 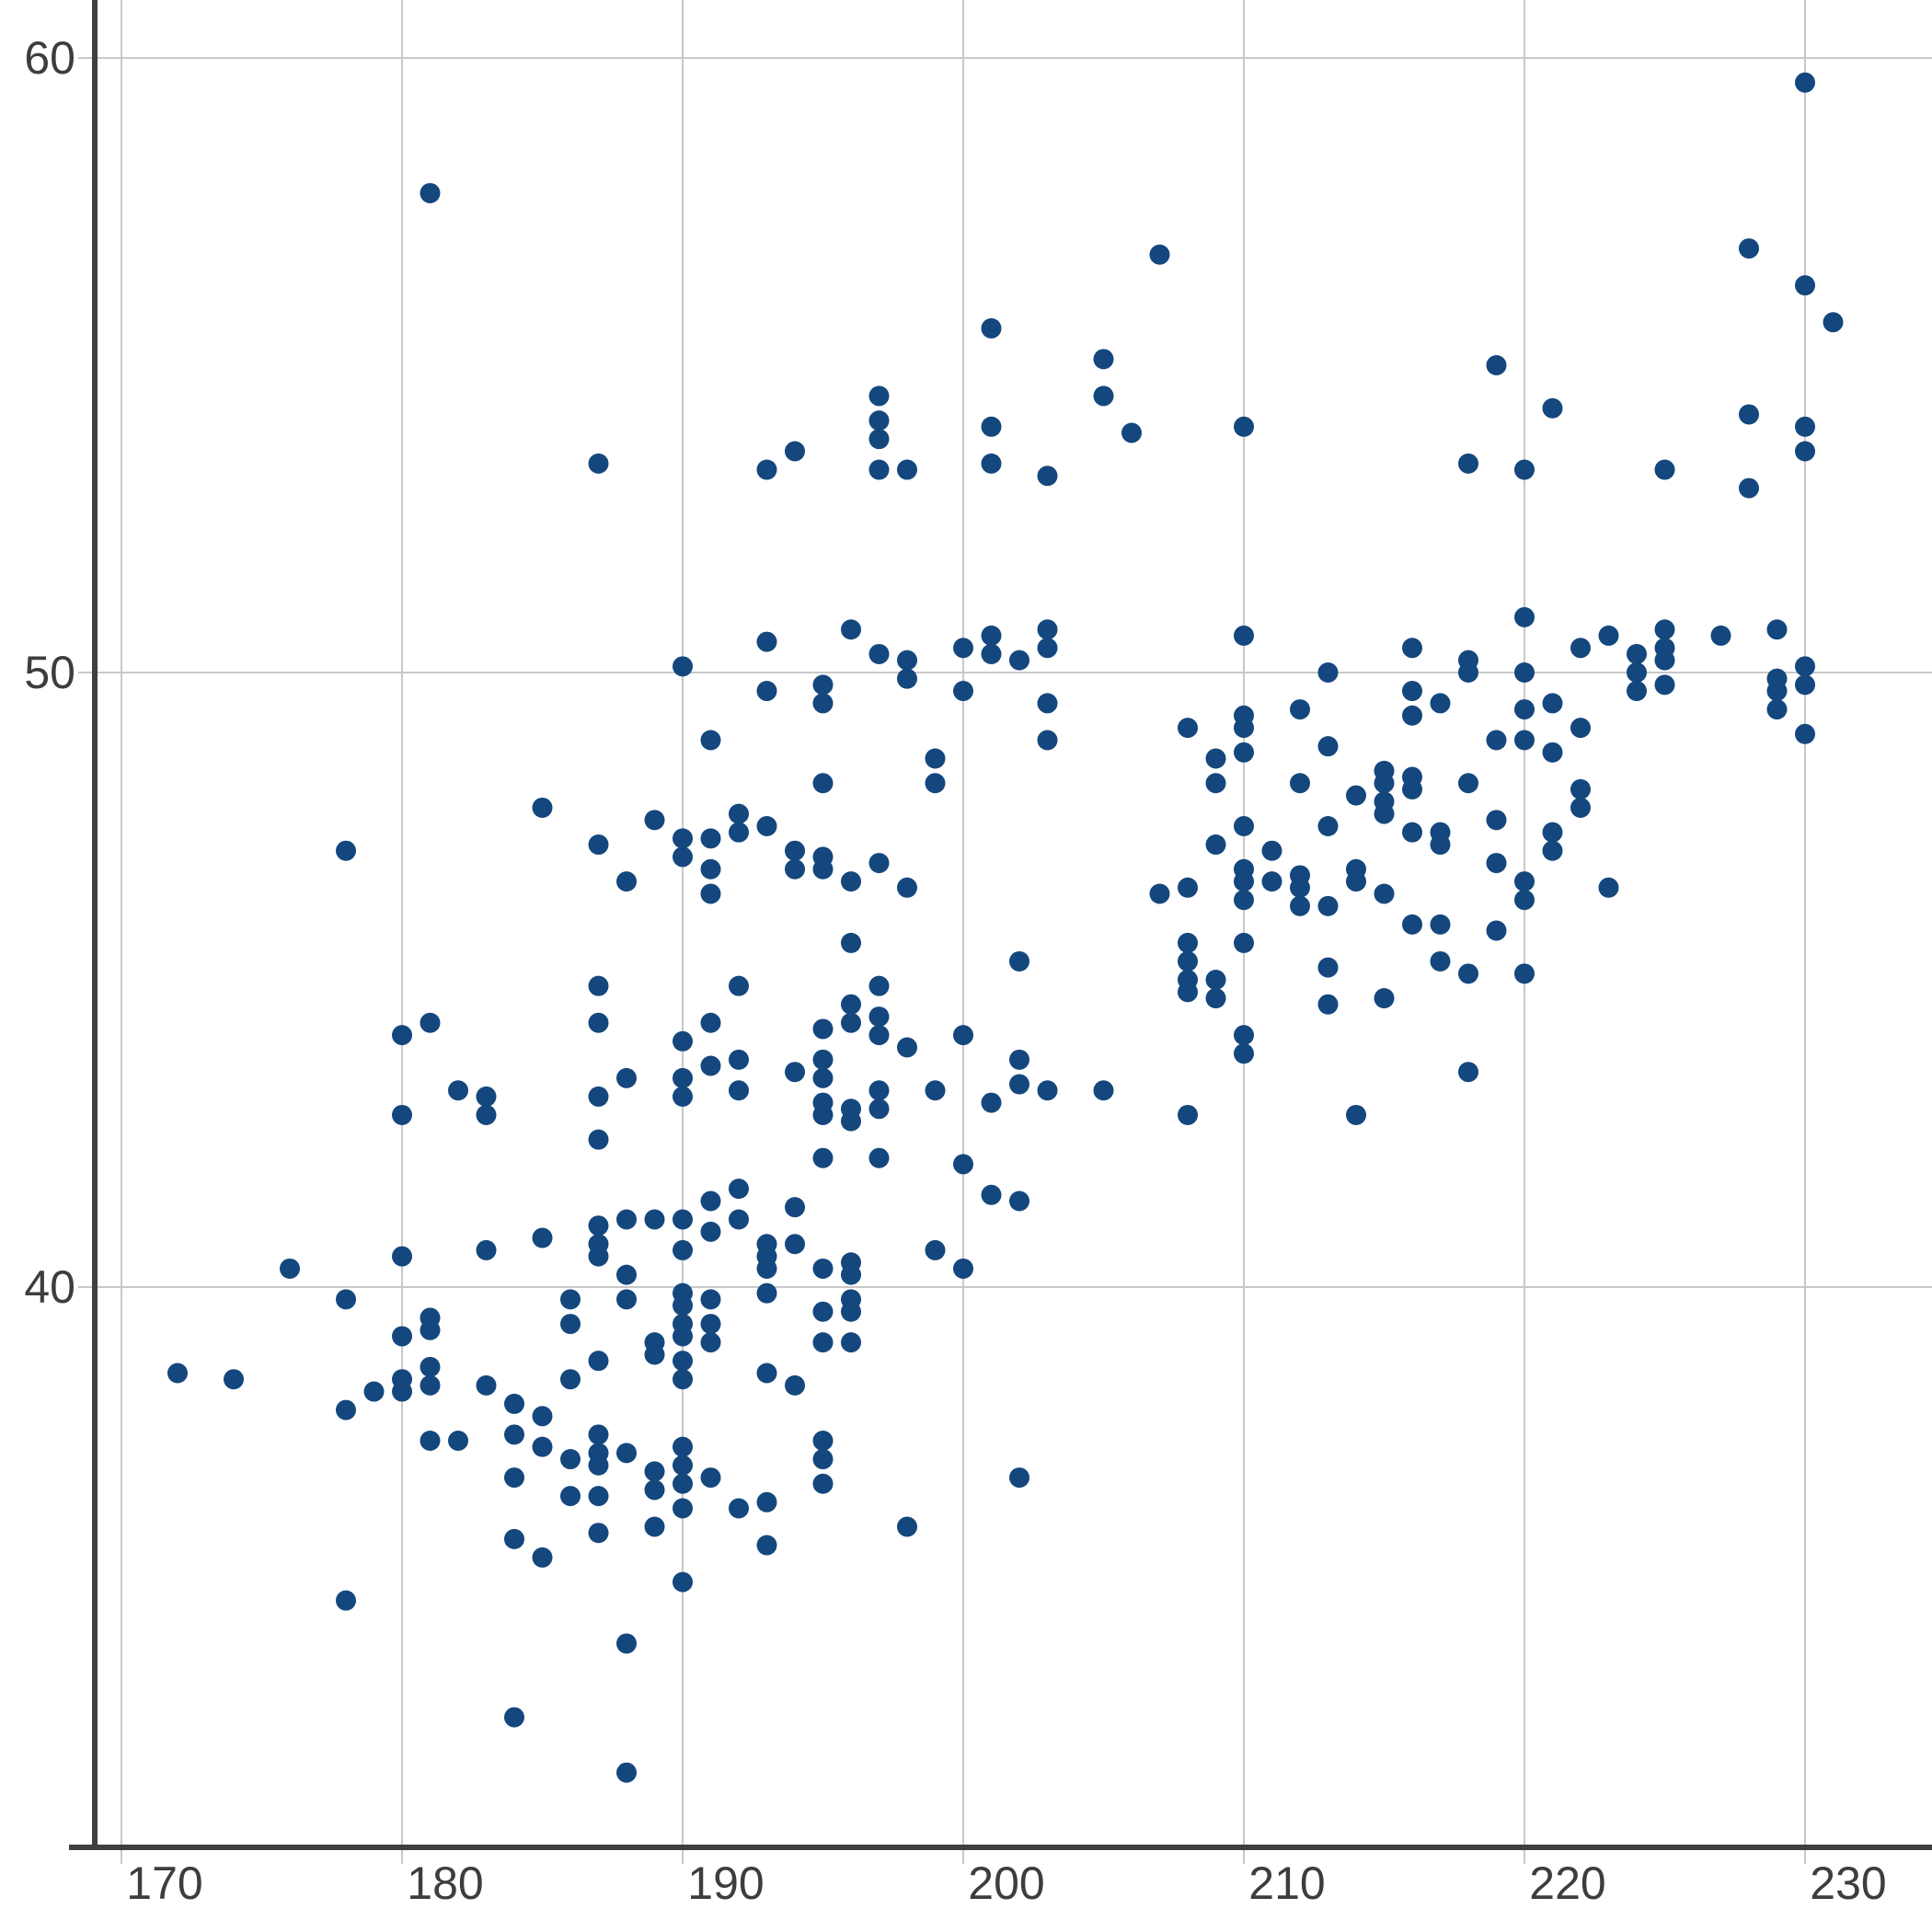 I want to click on x-tick-label: 200, so click(x=1006, y=1883).